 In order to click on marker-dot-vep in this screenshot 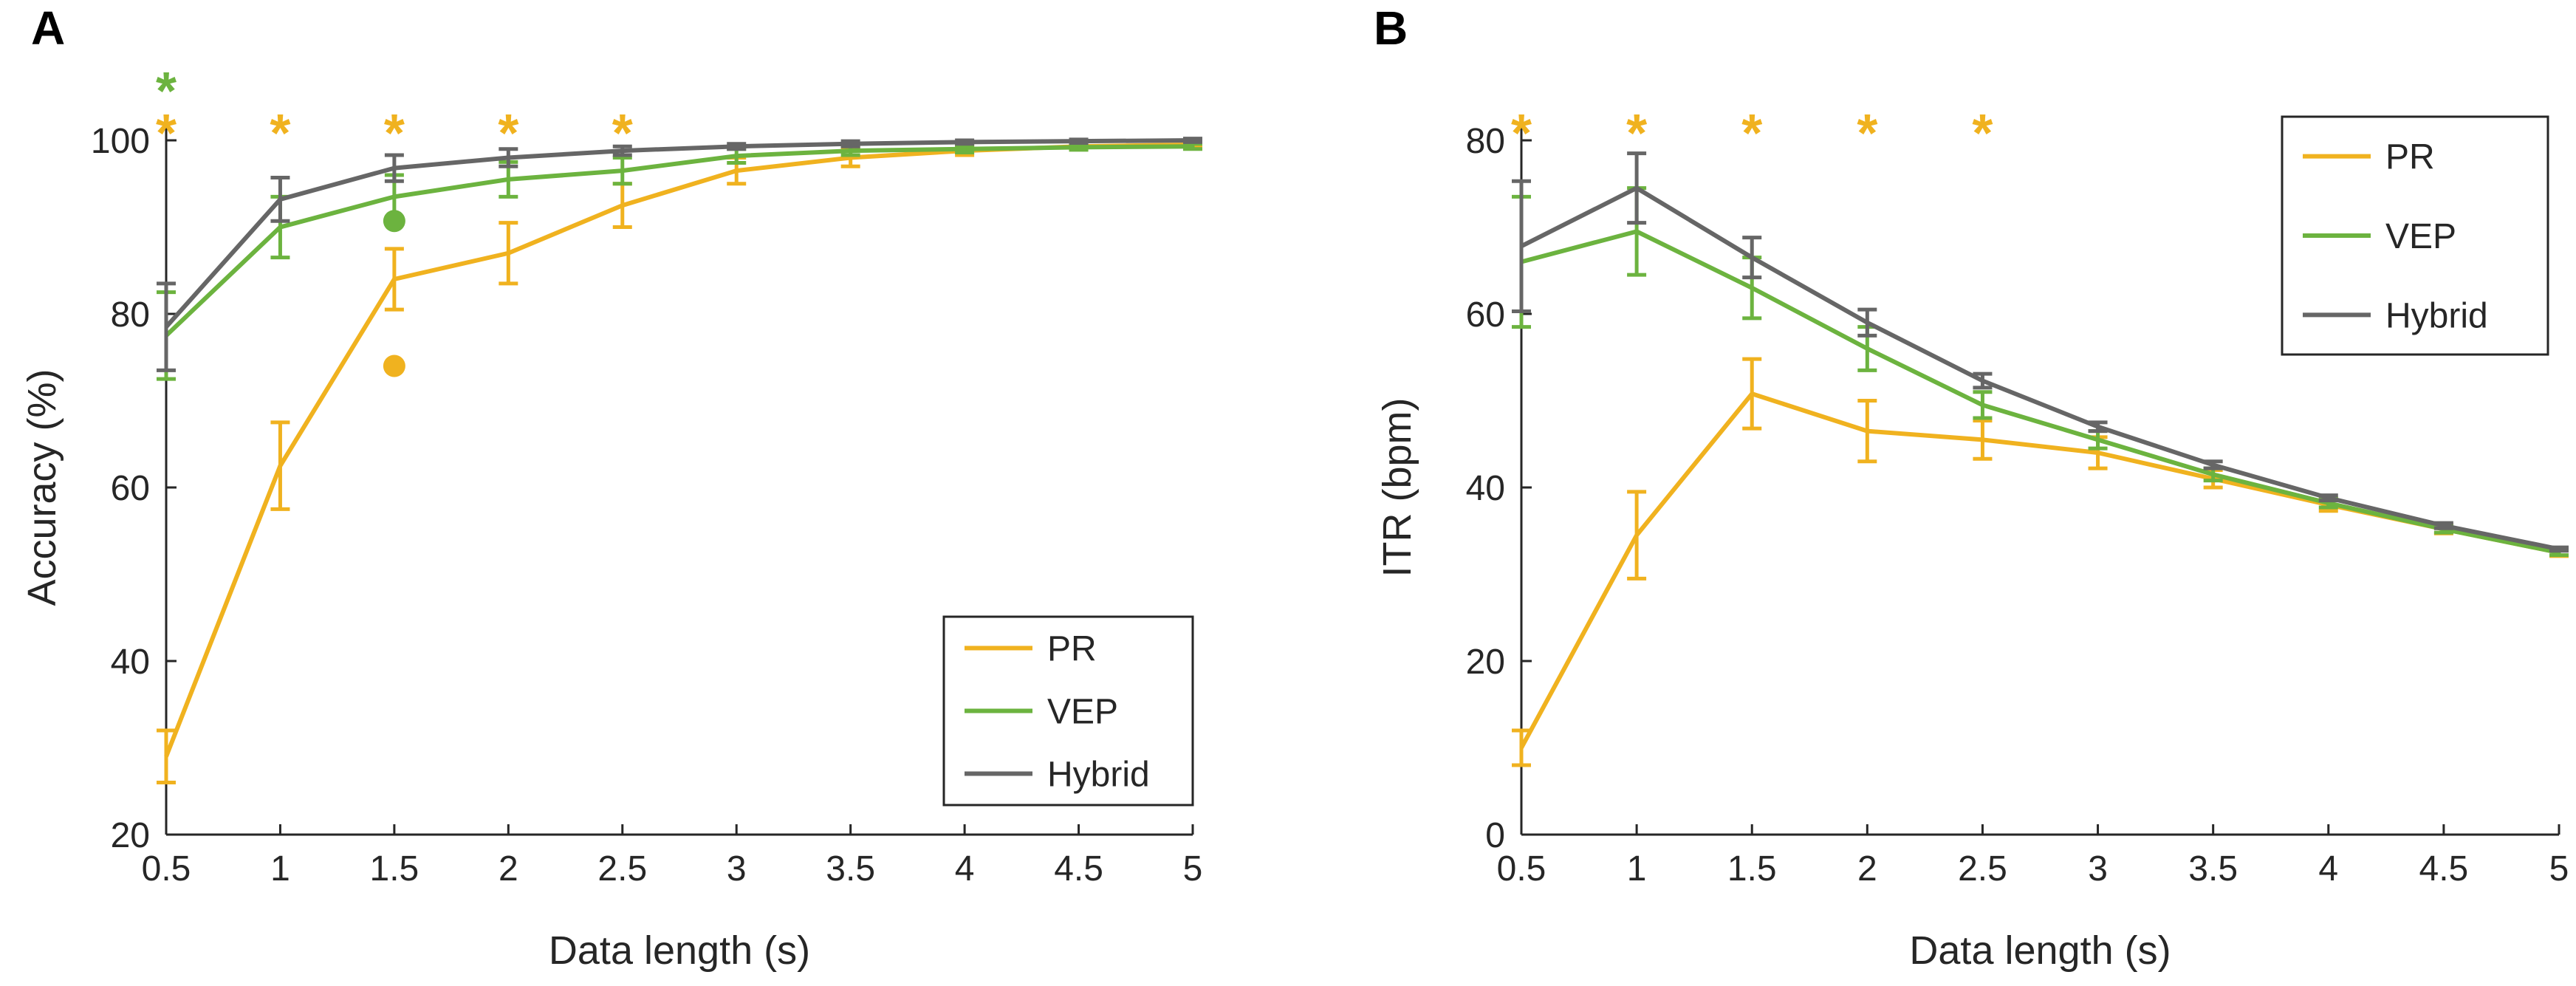, I will do `click(394, 221)`.